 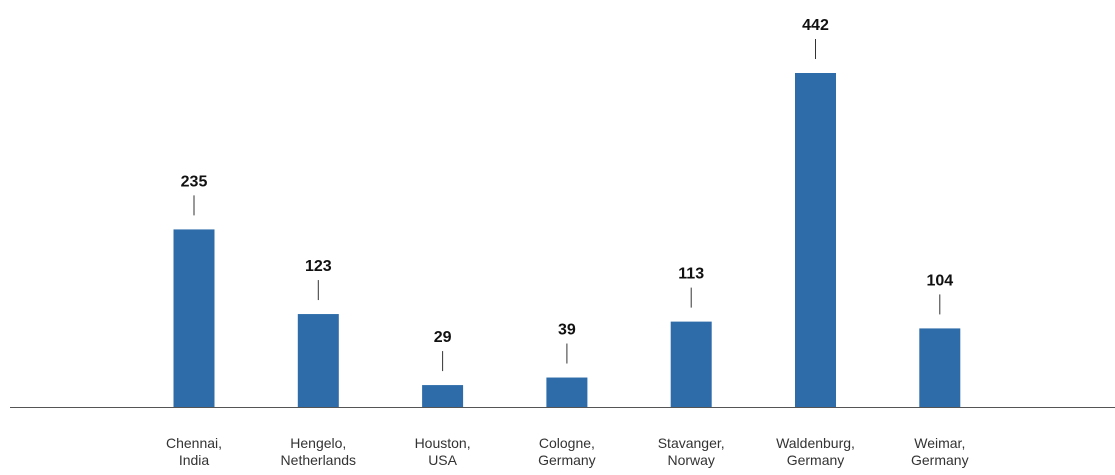 What do you see at coordinates (940, 451) in the screenshot?
I see `category-label: Weimar, Germany` at bounding box center [940, 451].